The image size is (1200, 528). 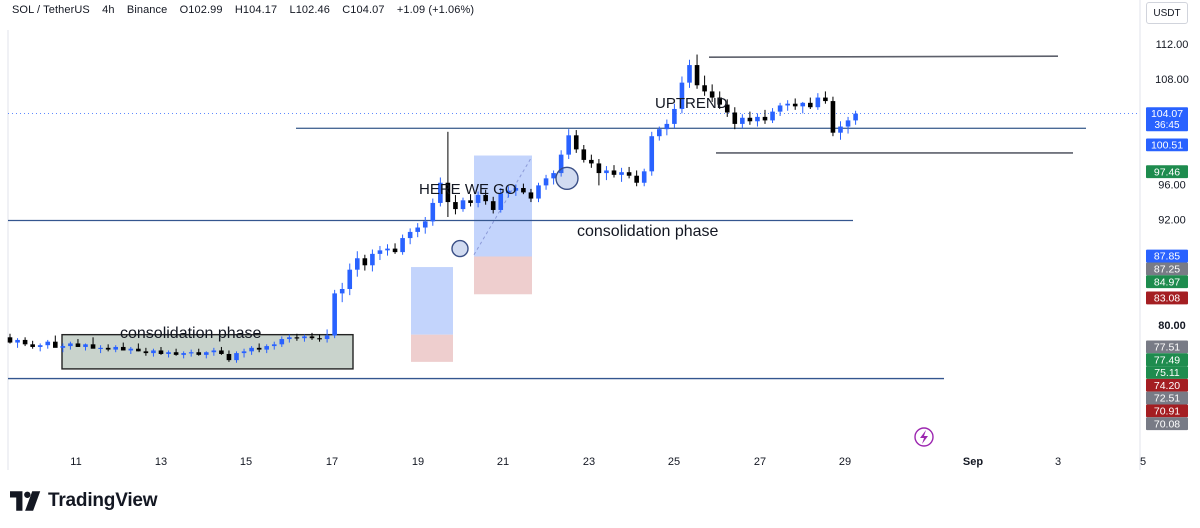 I want to click on price-tag-label: 87.25, so click(x=1167, y=269).